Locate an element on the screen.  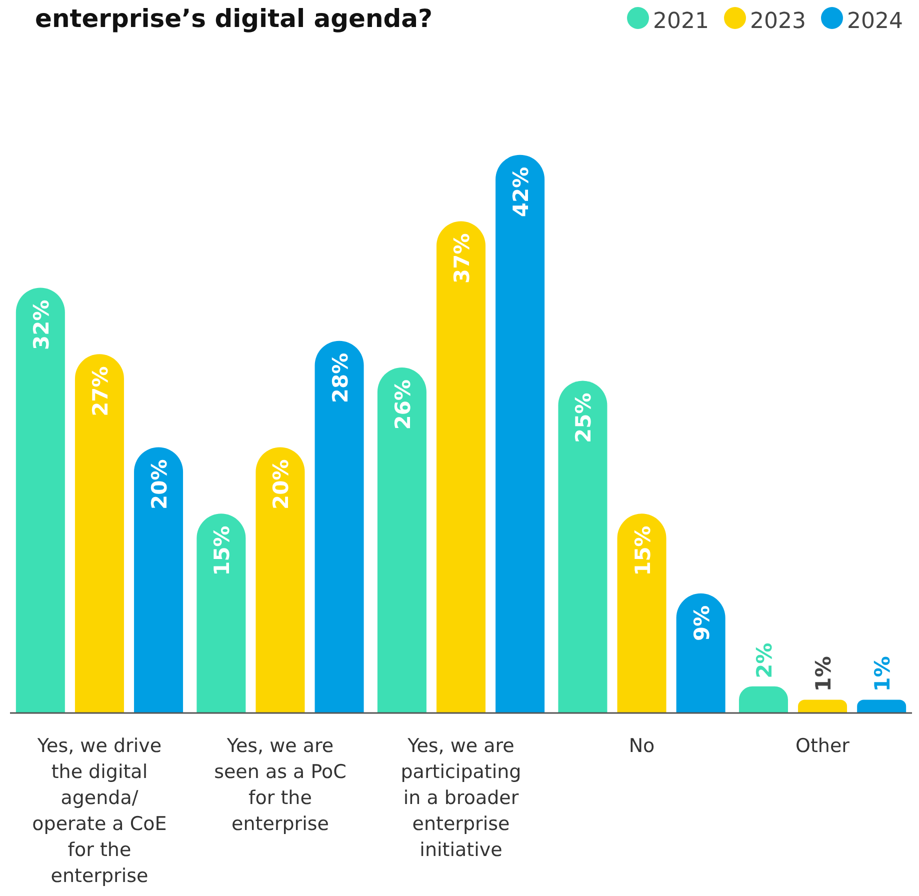
data-label: 27% is located at coordinates (100, 391).